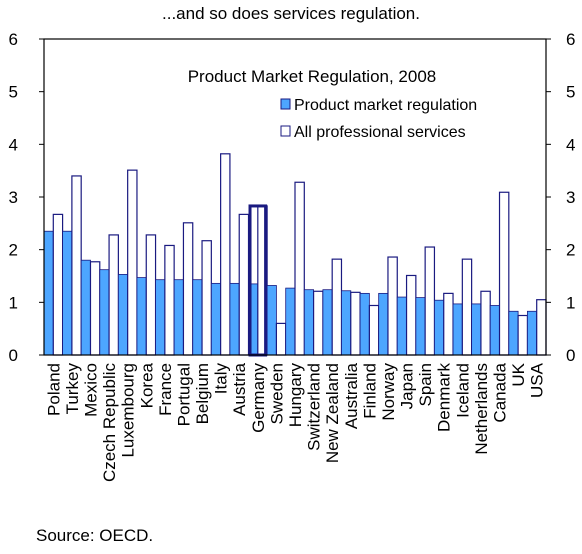 This screenshot has width=582, height=554. I want to click on x-tick-label: Spain, so click(425, 384).